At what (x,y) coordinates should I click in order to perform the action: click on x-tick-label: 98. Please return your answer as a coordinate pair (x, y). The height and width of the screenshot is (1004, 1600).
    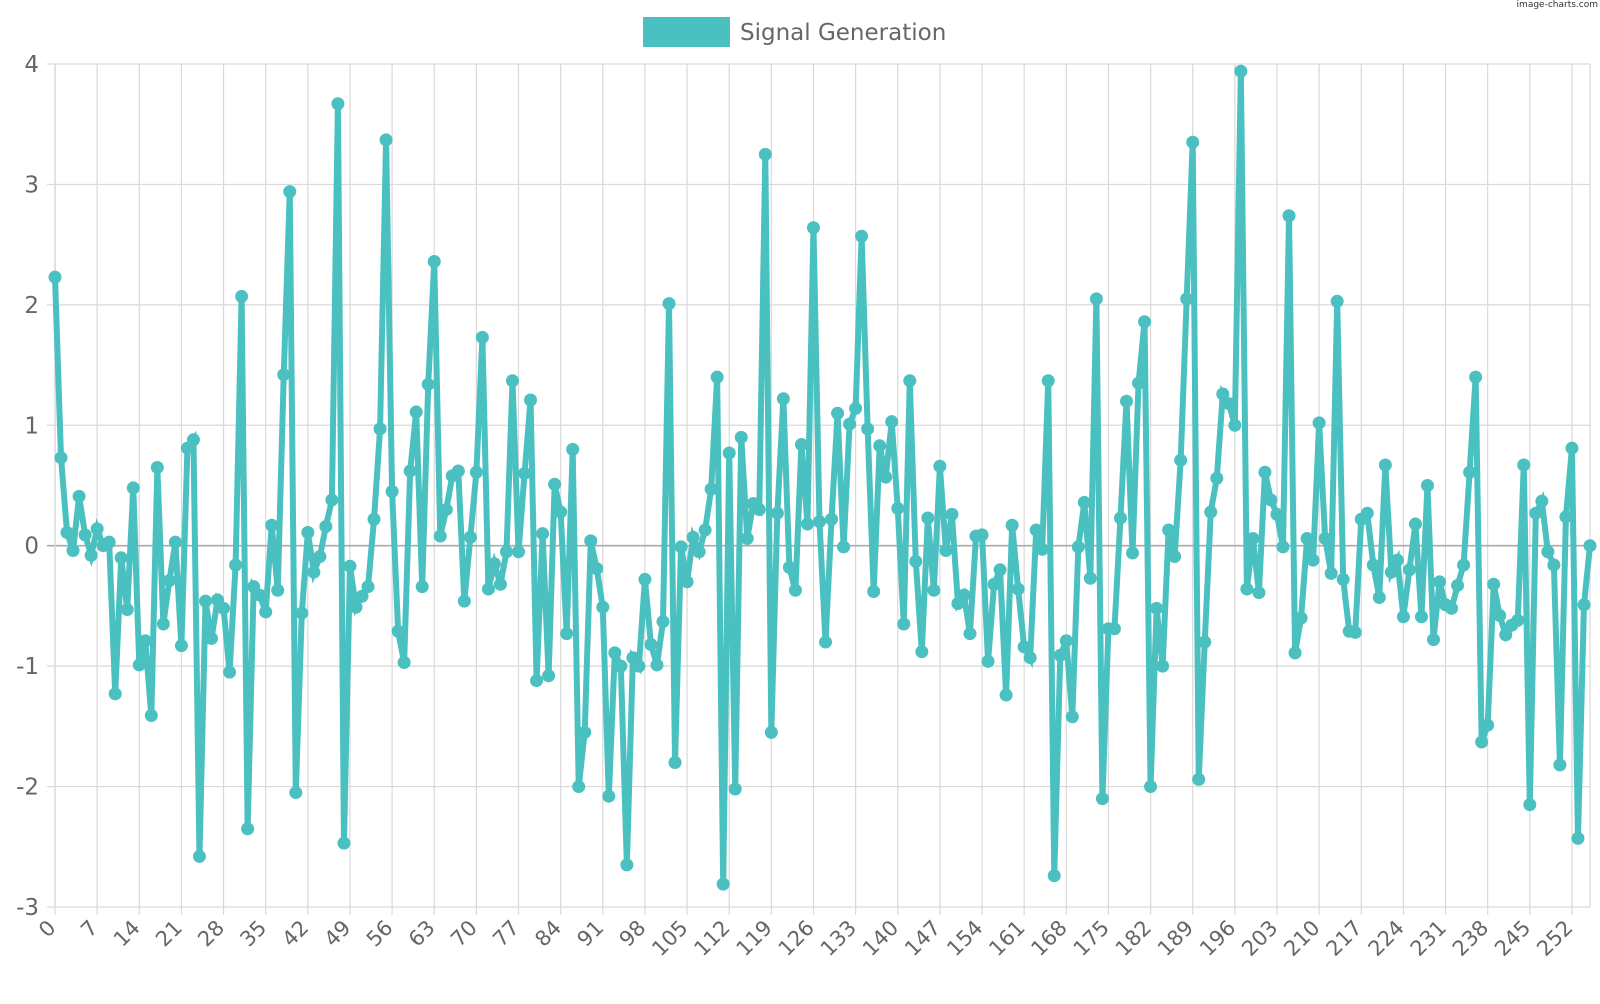
    Looking at the image, I should click on (633, 934).